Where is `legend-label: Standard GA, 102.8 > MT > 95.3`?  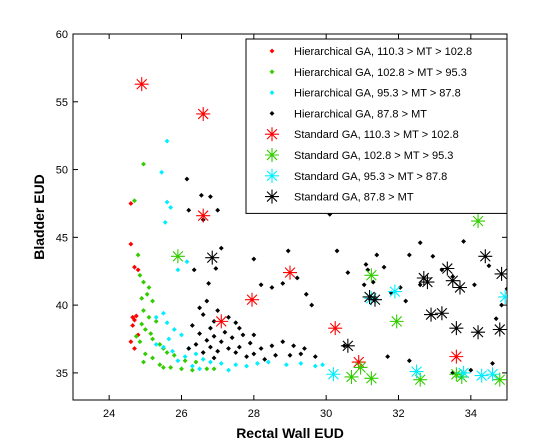
legend-label: Standard GA, 102.8 > MT > 95.3 is located at coordinates (373, 156).